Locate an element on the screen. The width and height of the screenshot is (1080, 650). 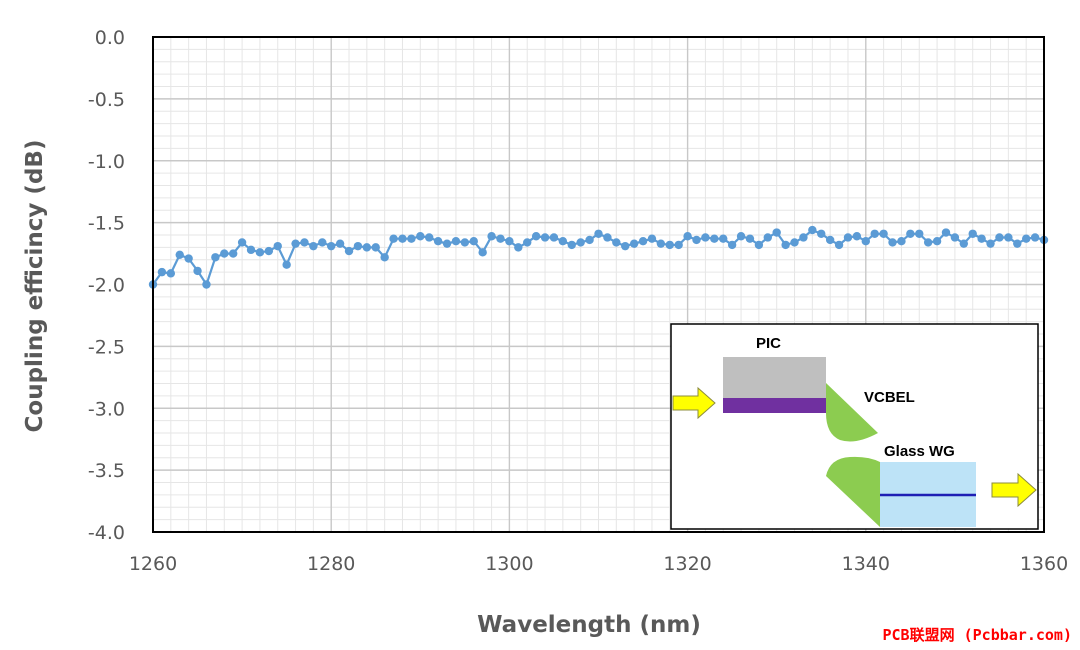
y-tick-label: -3.0 is located at coordinates (106, 409).